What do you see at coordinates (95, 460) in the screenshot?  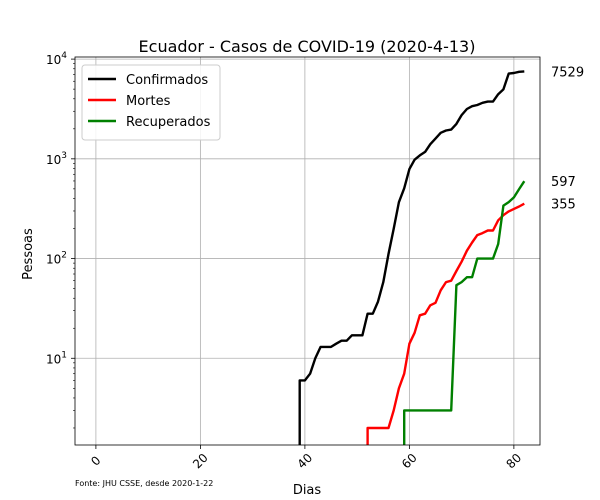 I see `x-tick-label: 0` at bounding box center [95, 460].